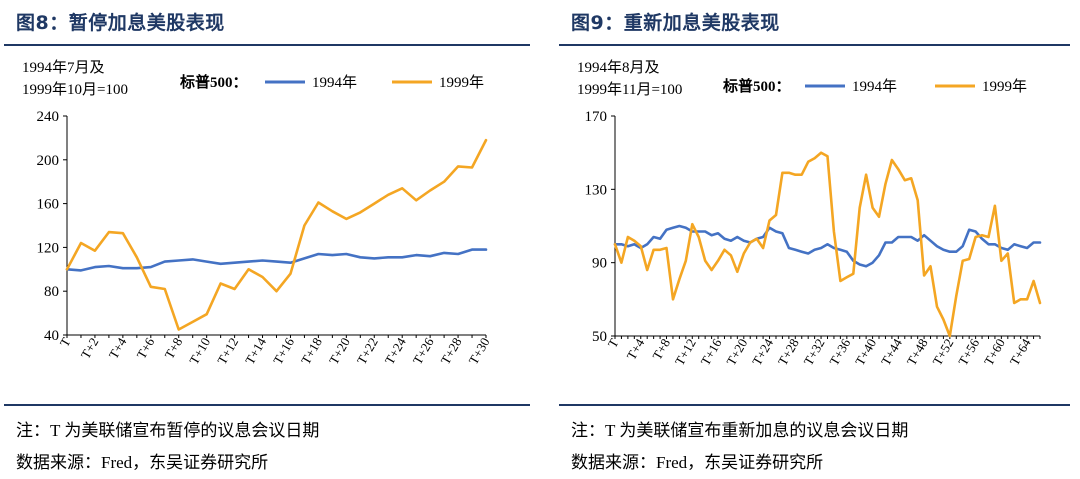 This screenshot has height=479, width=1080. Describe the element at coordinates (48, 117) in the screenshot. I see `y-tick-label: 240` at that location.